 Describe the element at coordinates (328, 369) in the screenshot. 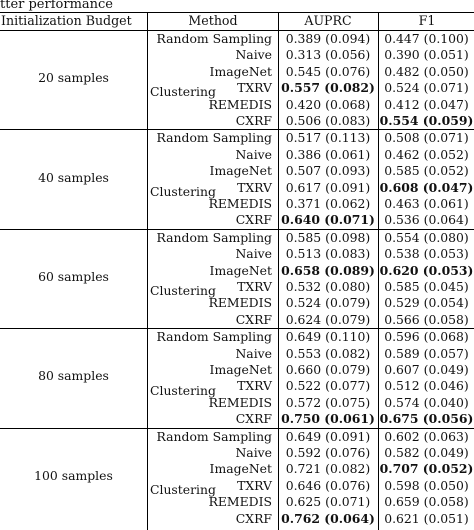

I see `auprc-value: 0.660 (0.079)` at that location.